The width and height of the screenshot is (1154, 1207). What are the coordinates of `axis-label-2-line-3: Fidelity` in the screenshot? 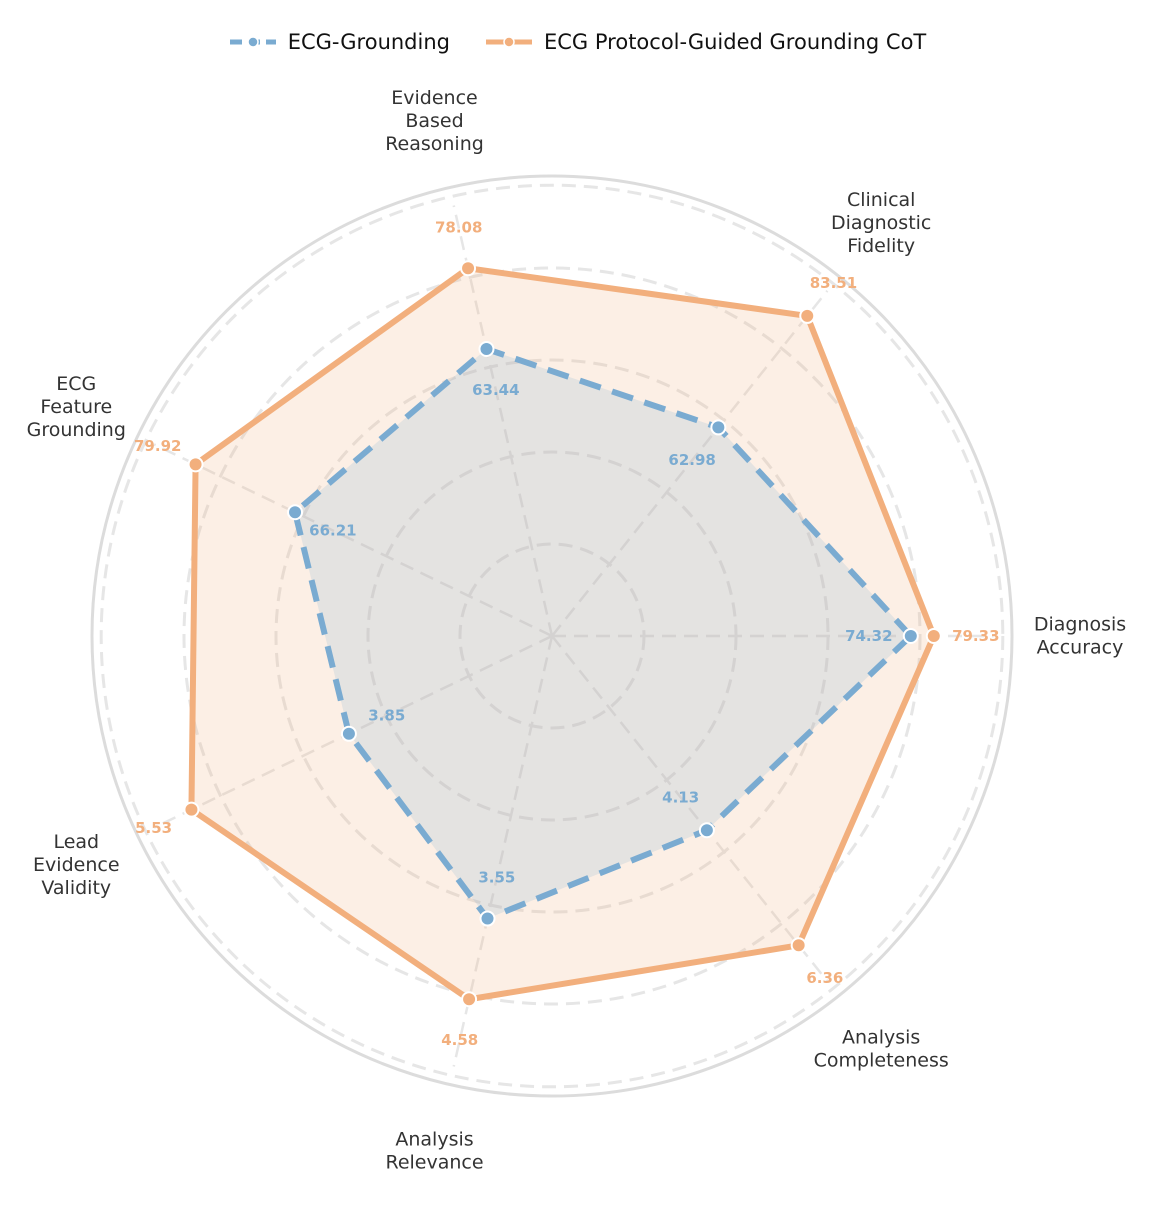 It's located at (881, 246).